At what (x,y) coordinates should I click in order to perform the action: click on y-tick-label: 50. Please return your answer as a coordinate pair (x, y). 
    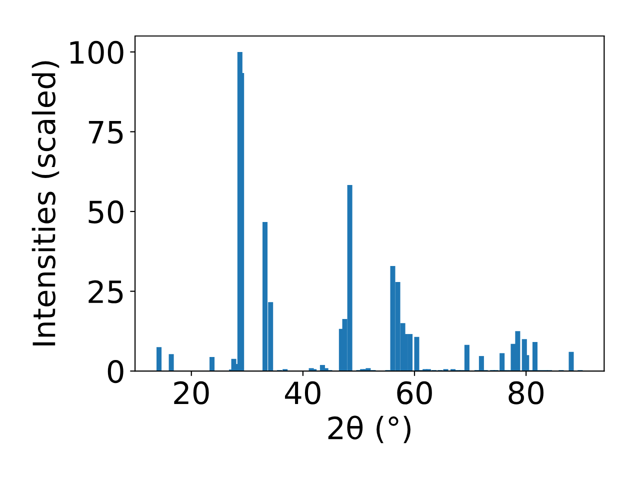
    Looking at the image, I should click on (106, 212).